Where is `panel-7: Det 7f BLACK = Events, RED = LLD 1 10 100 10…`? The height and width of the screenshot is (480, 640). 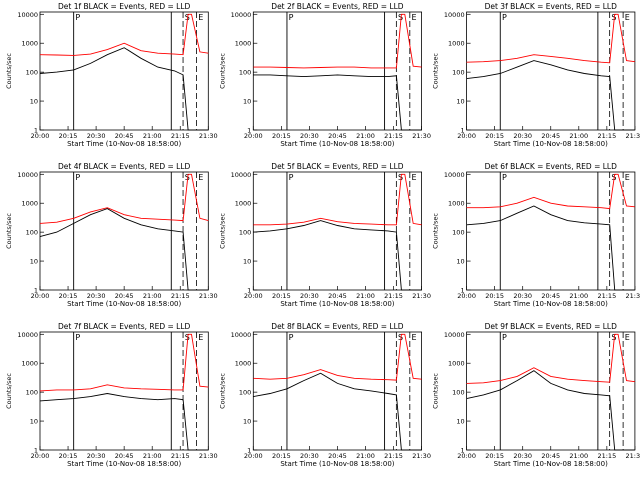
panel-7: Det 7f BLACK = Events, RED = LLD 1 10 100 10… is located at coordinates (111, 395).